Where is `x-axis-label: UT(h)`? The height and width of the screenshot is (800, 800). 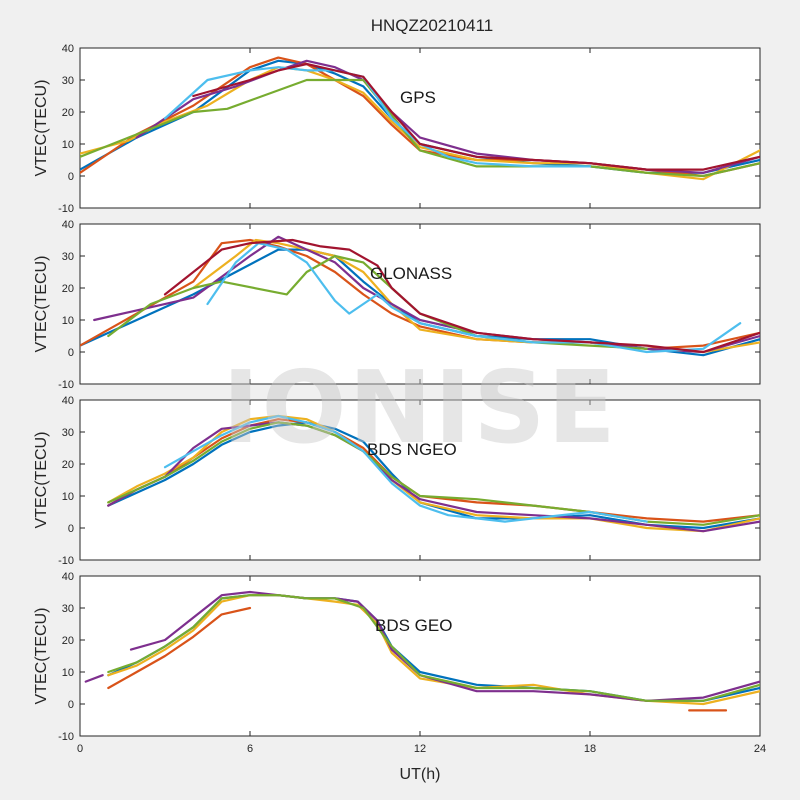
x-axis-label: UT(h) is located at coordinates (420, 774).